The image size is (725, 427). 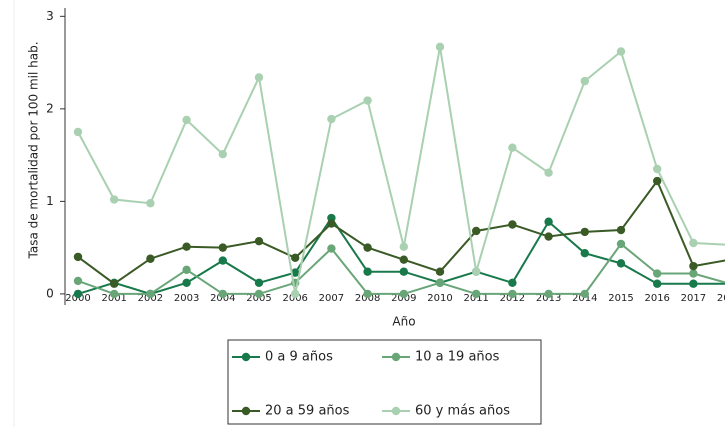 I want to click on x-tick-label: 2010, so click(x=439, y=298).